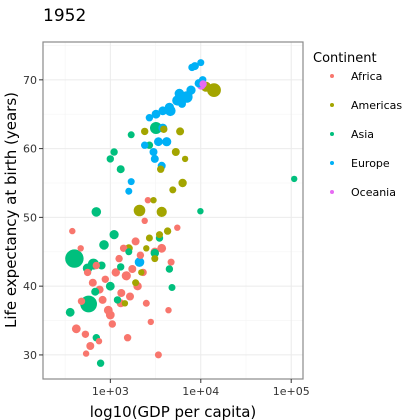  Describe the element at coordinates (203, 84) in the screenshot. I see `data-point-oceania` at that location.